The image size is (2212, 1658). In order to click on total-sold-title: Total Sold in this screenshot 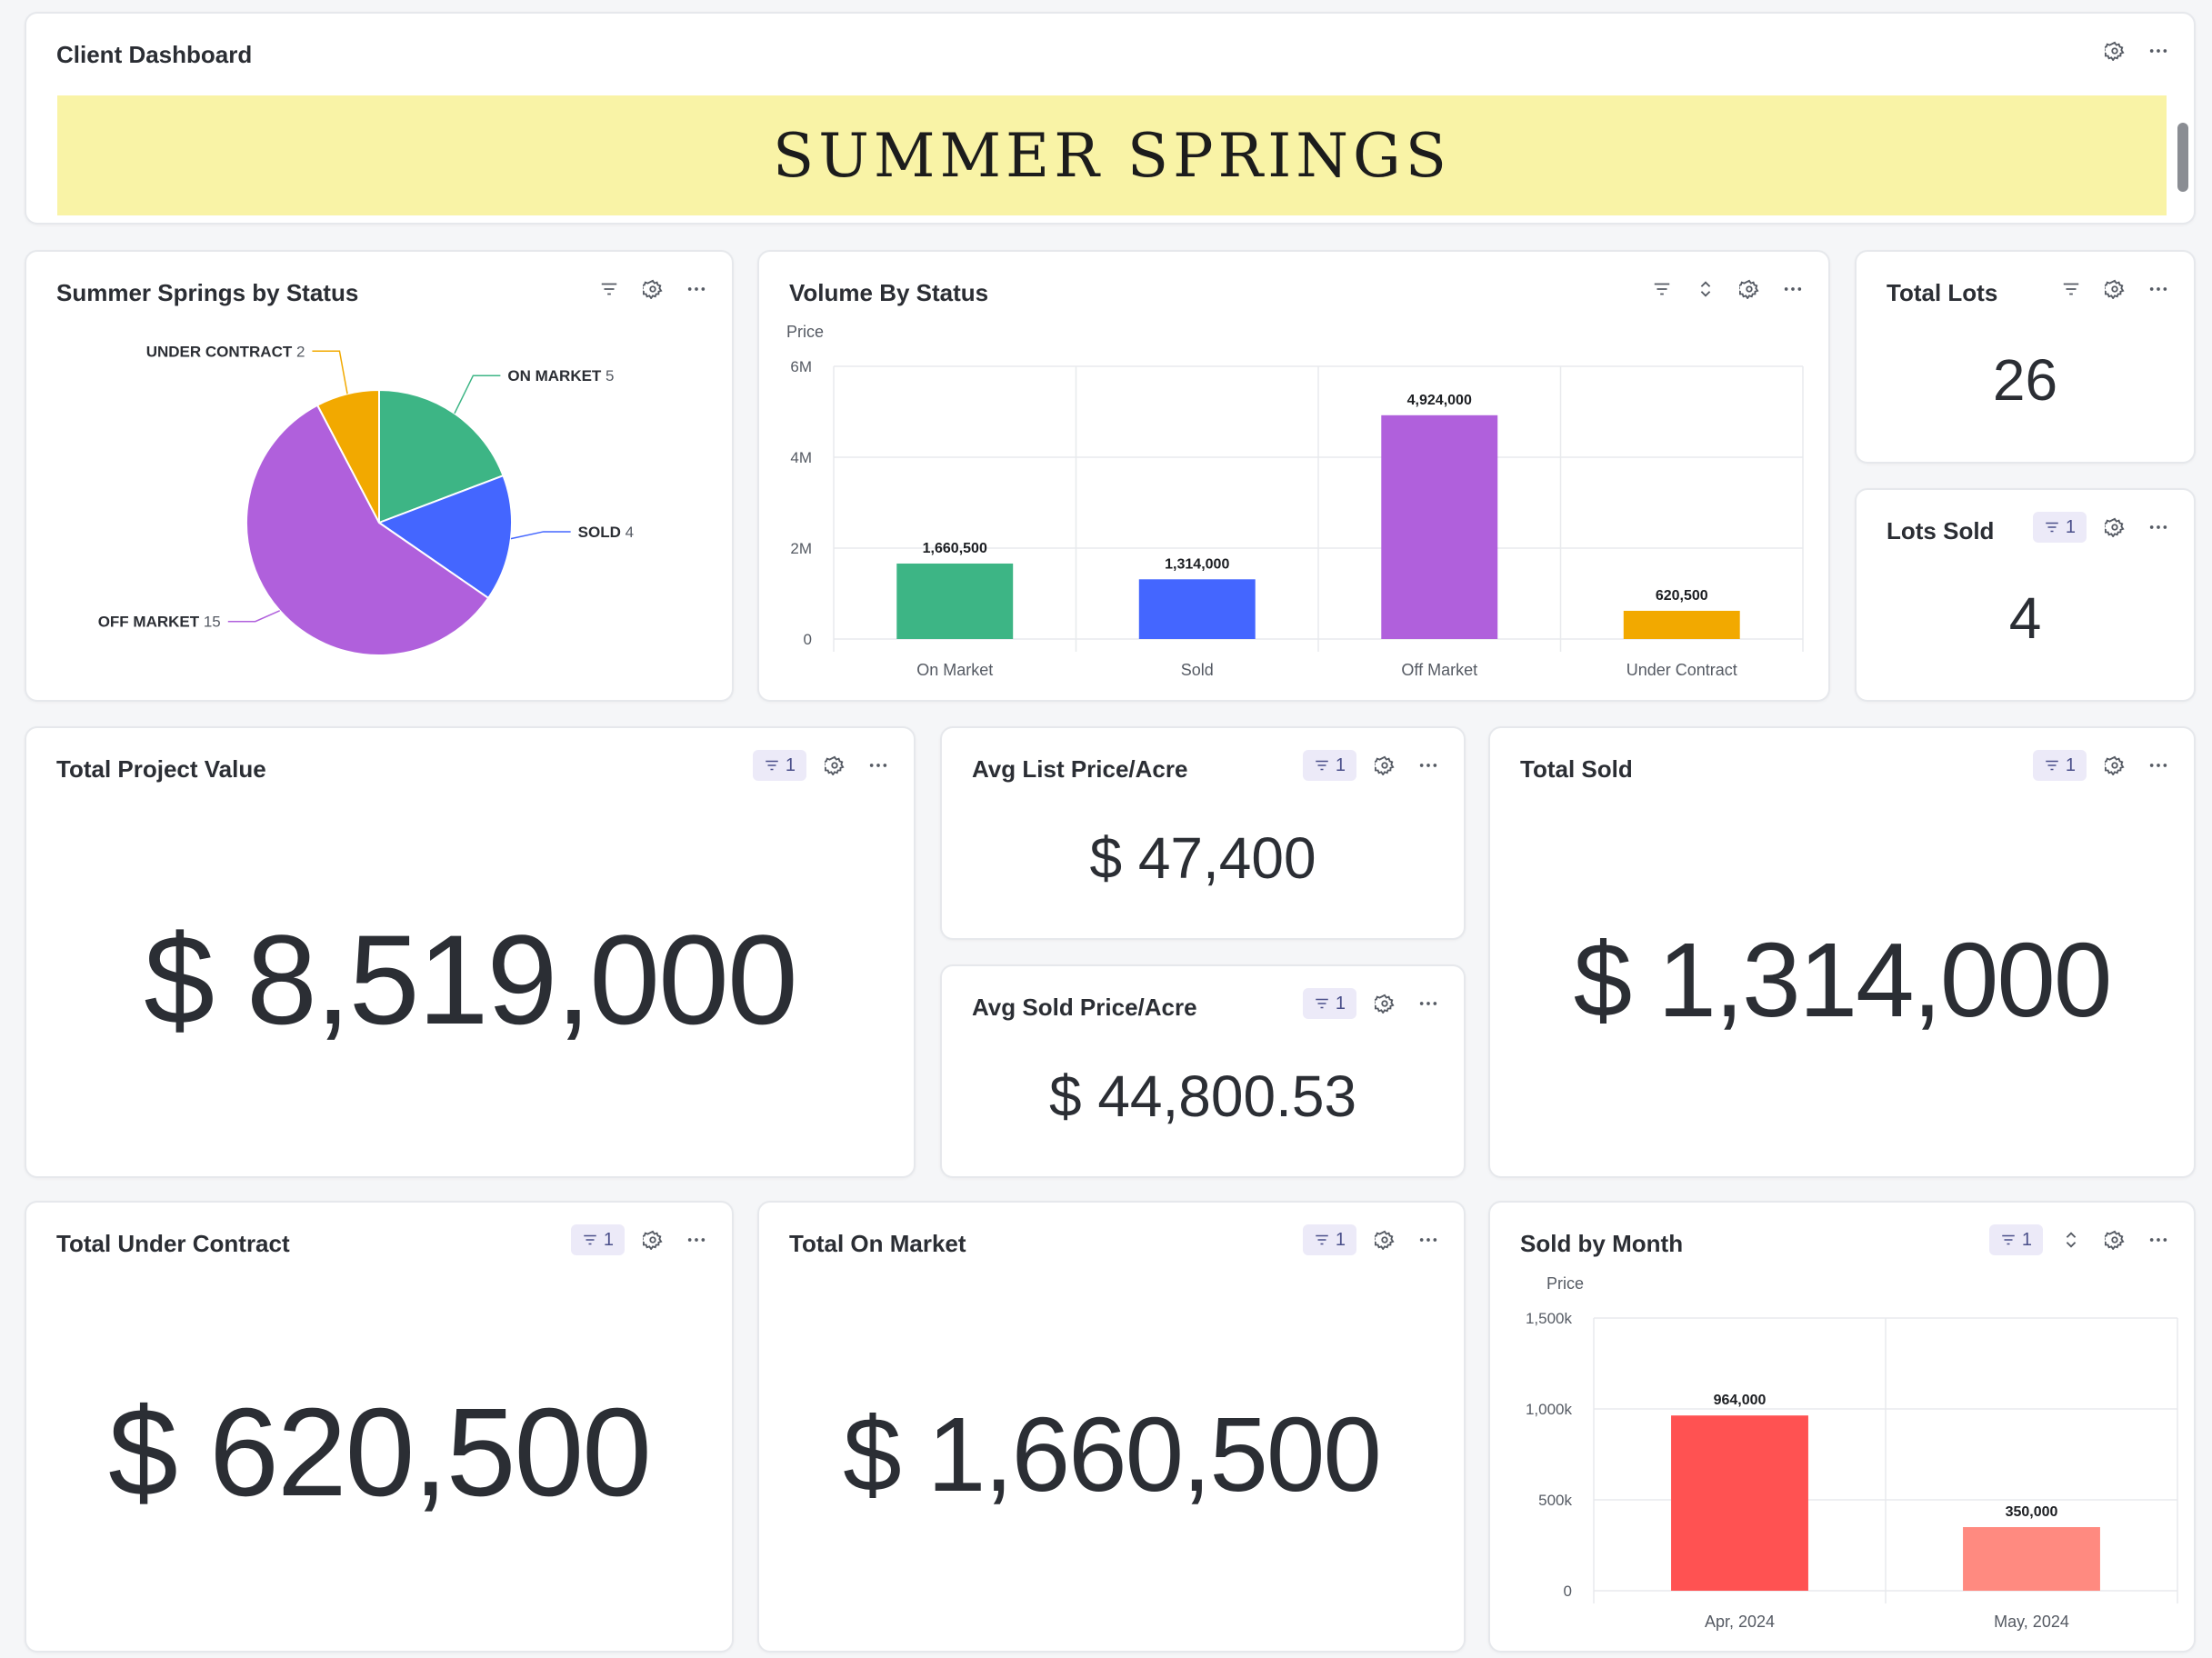, I will do `click(1576, 769)`.